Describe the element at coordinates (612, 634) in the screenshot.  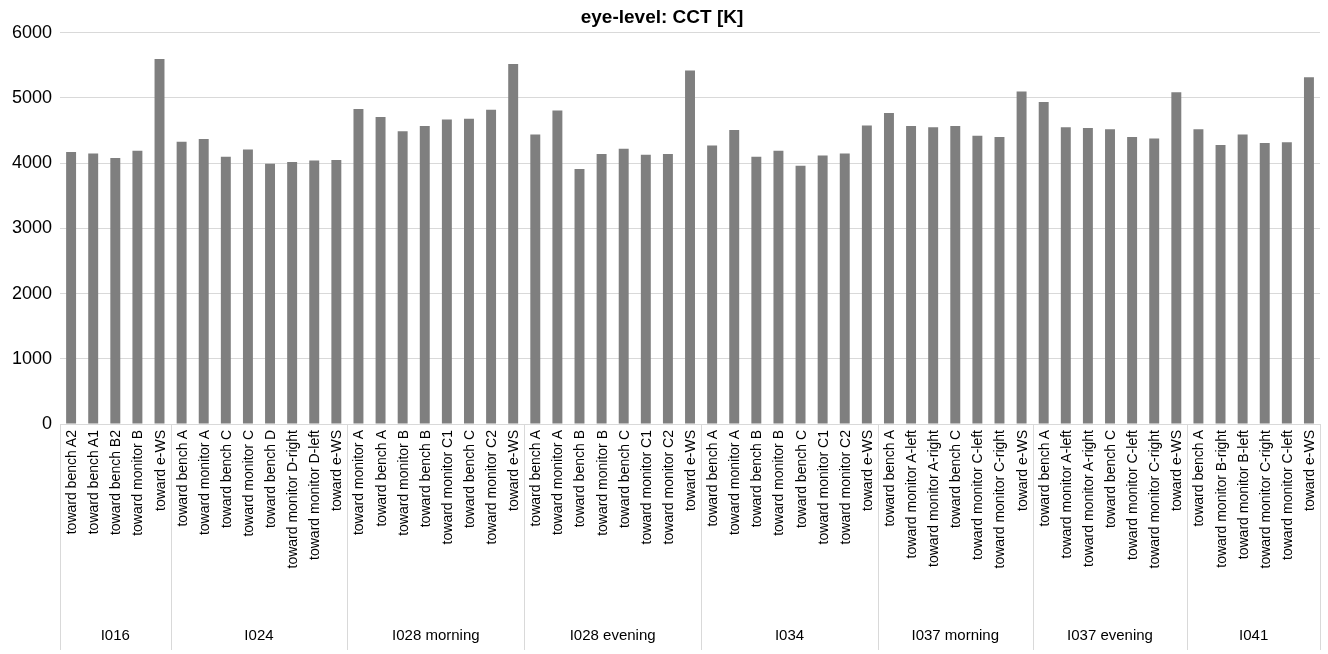
I see `text: I028 evening` at that location.